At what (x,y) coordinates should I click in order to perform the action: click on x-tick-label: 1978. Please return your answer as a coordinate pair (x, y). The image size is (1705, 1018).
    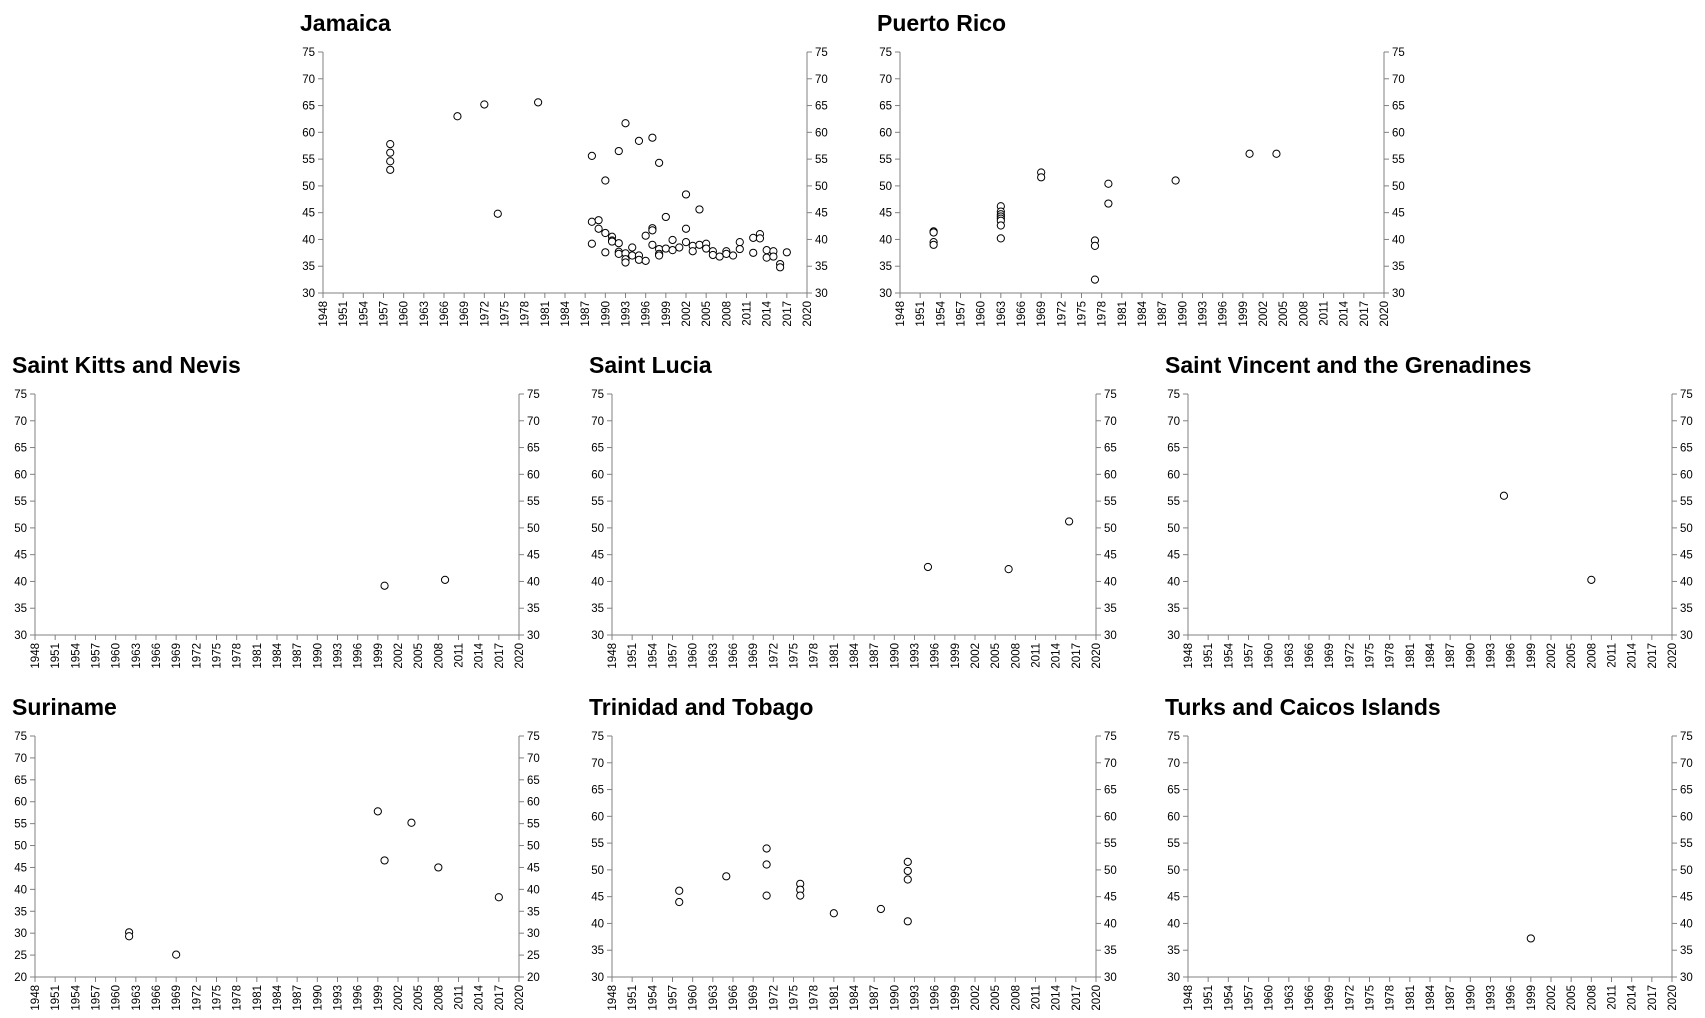
    Looking at the image, I should click on (526, 314).